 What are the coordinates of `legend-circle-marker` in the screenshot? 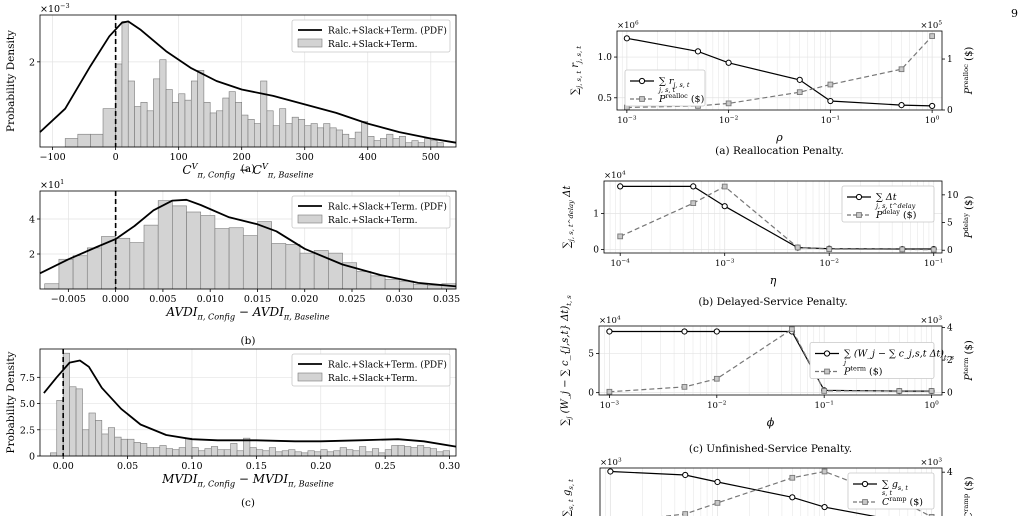 It's located at (859, 197).